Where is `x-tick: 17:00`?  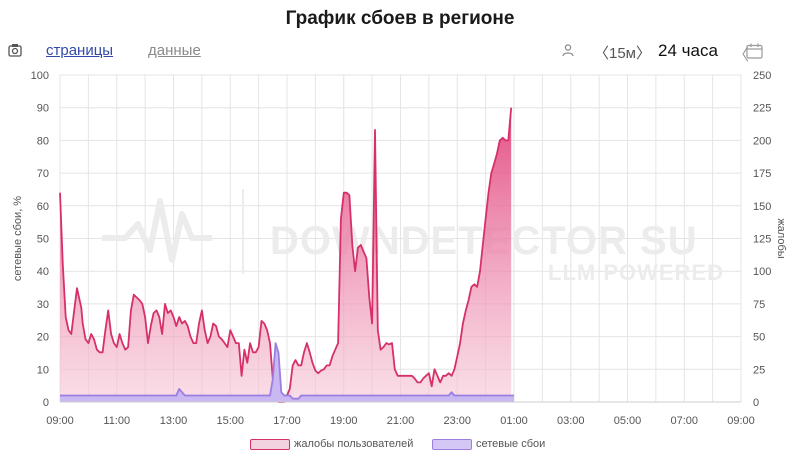
x-tick: 17:00 is located at coordinates (287, 421).